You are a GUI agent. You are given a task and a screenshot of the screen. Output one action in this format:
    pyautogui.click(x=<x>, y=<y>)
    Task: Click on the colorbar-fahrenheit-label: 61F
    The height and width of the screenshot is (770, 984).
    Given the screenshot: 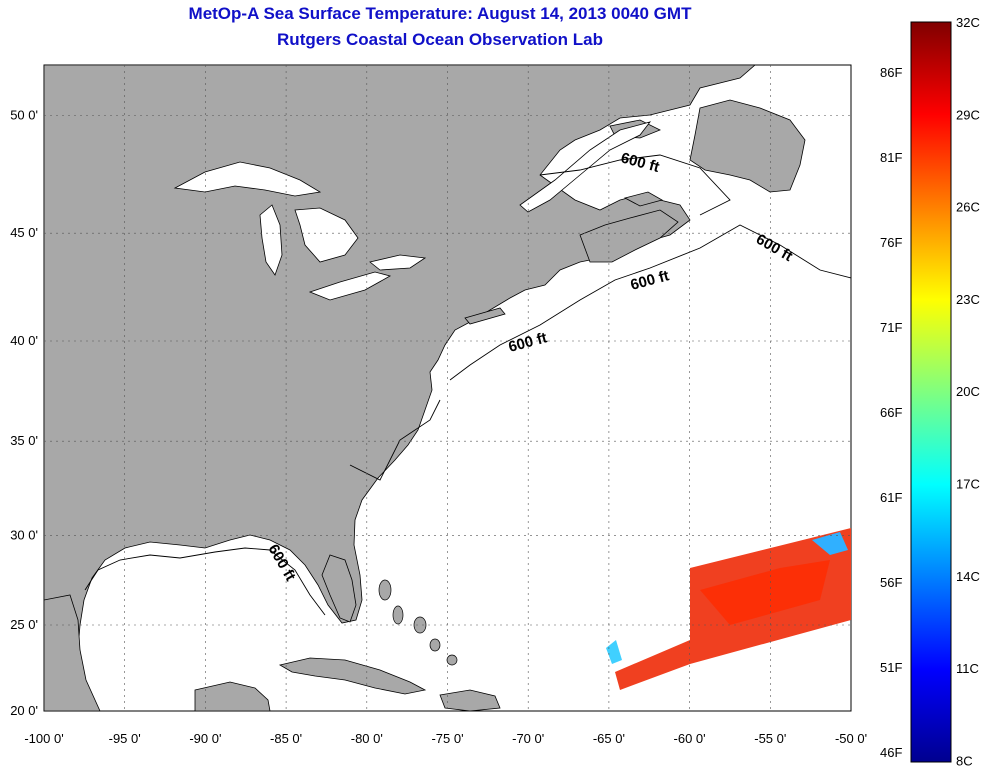 What is the action you would take?
    pyautogui.click(x=891, y=497)
    